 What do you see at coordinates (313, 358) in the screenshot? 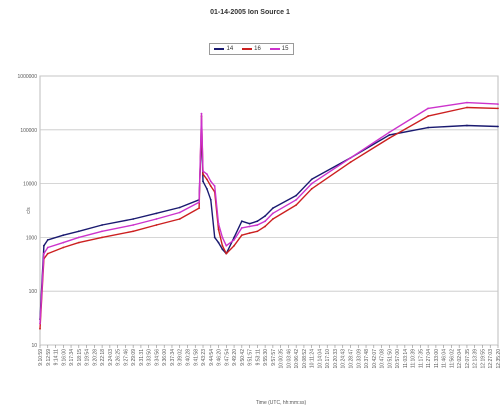
I see `x-tick-label: 10:11:24` at bounding box center [313, 358].